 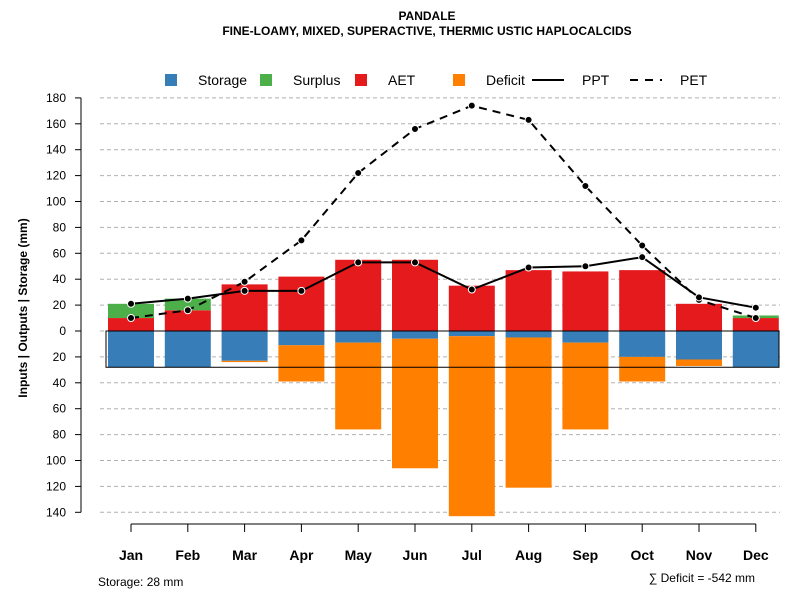 I want to click on y-axis-label: Inputs | Outputs | Storage (mm), so click(x=23, y=307).